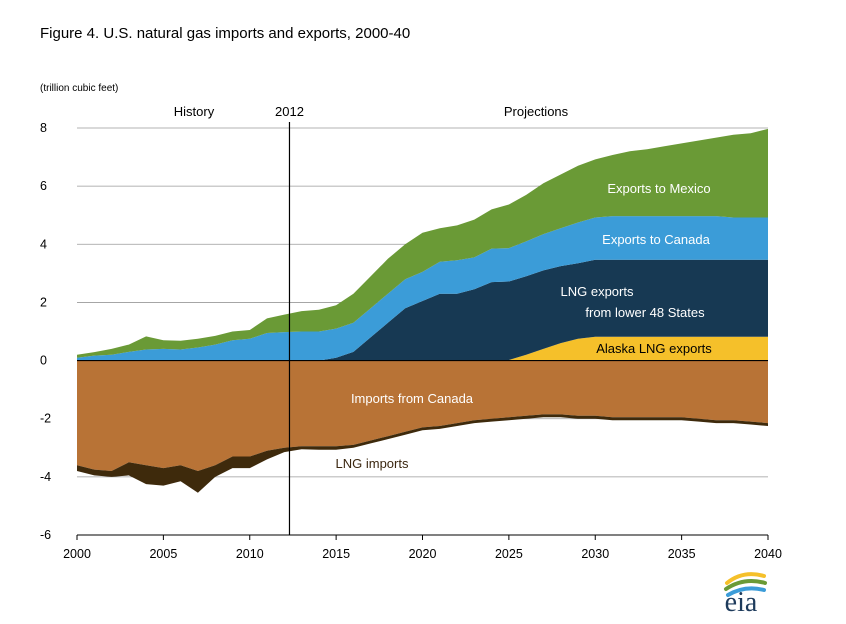 The height and width of the screenshot is (624, 846). Describe the element at coordinates (656, 239) in the screenshot. I see `series-label-exports-to-canada: Exports to Canada` at that location.